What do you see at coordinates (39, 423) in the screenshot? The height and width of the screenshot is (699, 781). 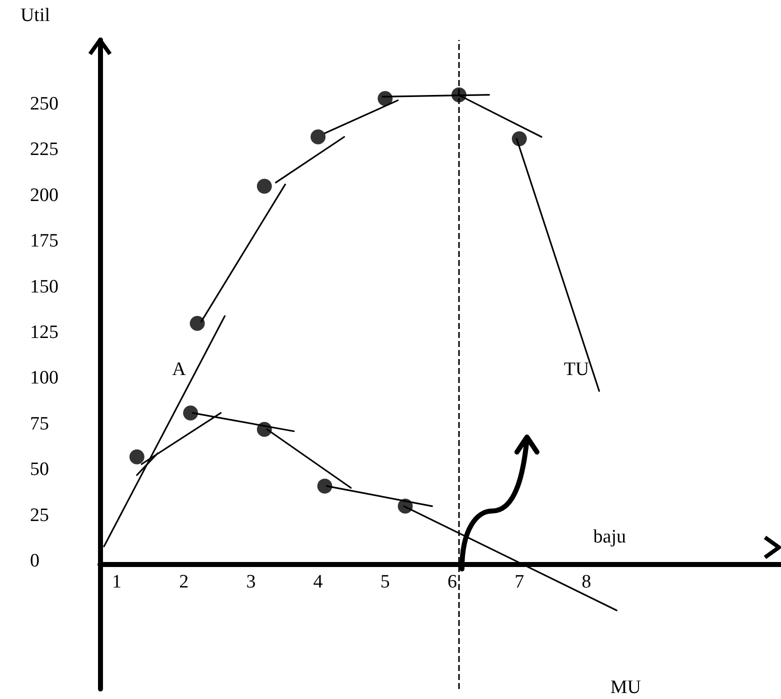 I see `y-tick-label: 75` at bounding box center [39, 423].